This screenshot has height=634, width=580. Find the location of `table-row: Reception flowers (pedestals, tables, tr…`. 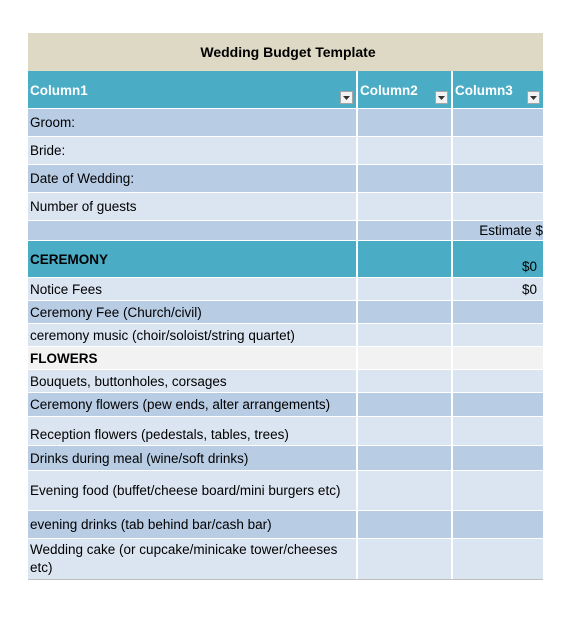

table-row: Reception flowers (pedestals, tables, tr… is located at coordinates (285, 431).